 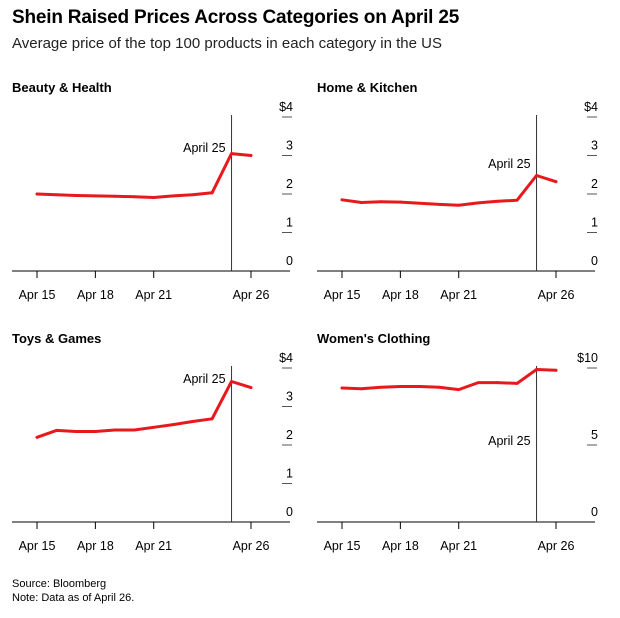 I want to click on series-line-women-s-clothing, so click(x=449, y=380).